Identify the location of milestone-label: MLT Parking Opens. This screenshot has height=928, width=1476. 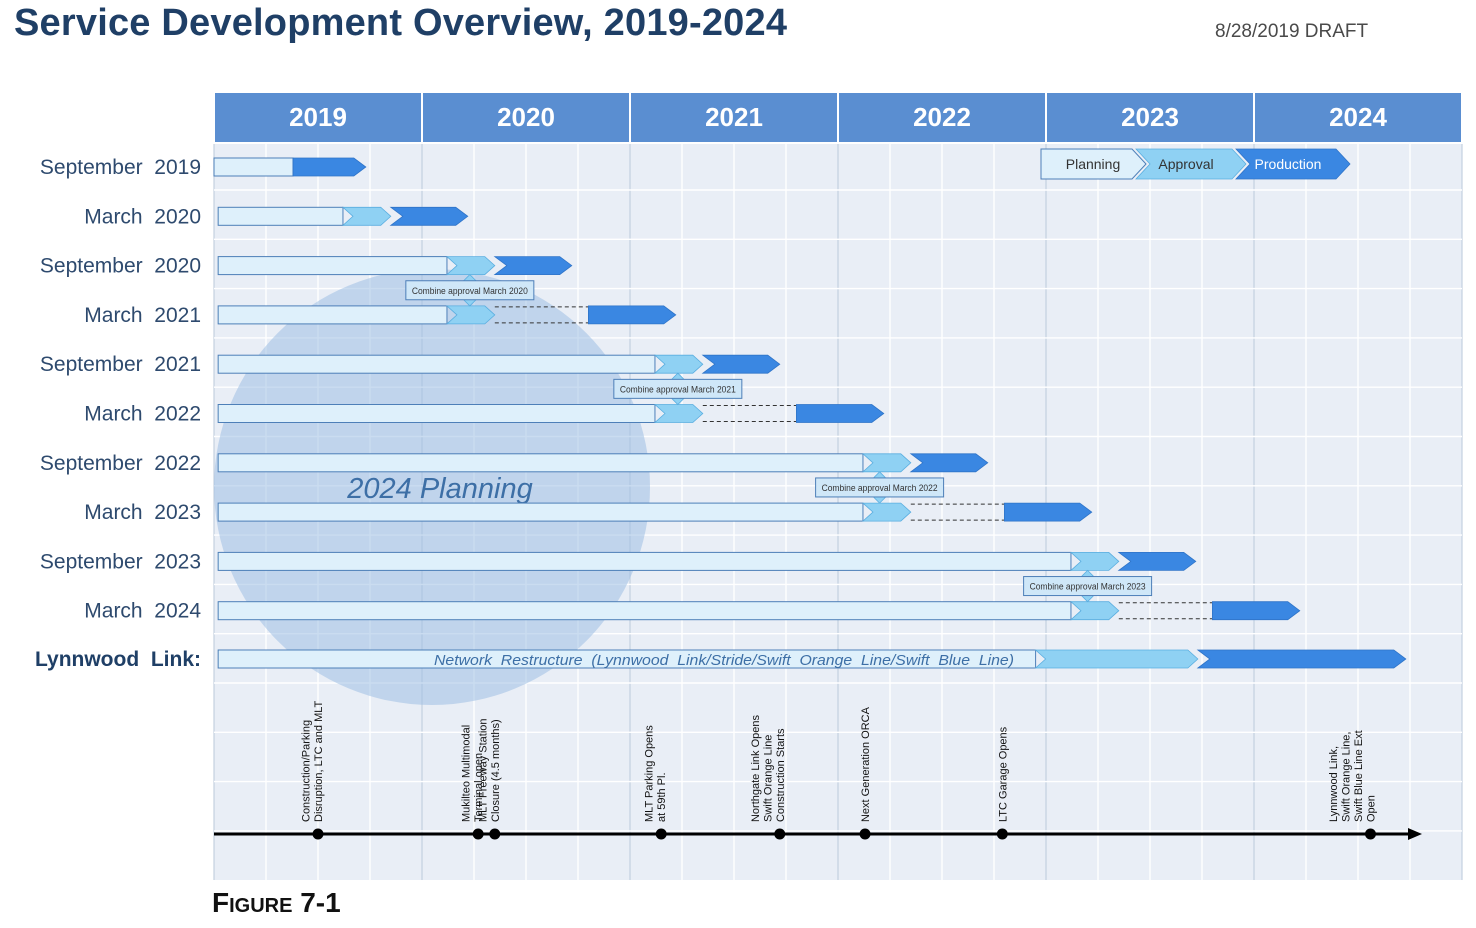
(650, 773).